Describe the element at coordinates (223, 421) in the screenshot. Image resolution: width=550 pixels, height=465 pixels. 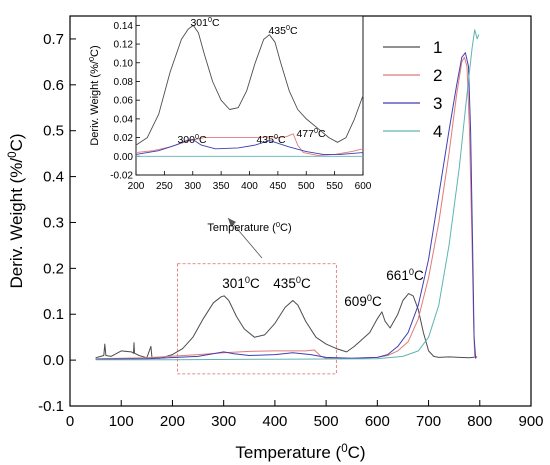
I see `main-x-tick-label: 300` at that location.